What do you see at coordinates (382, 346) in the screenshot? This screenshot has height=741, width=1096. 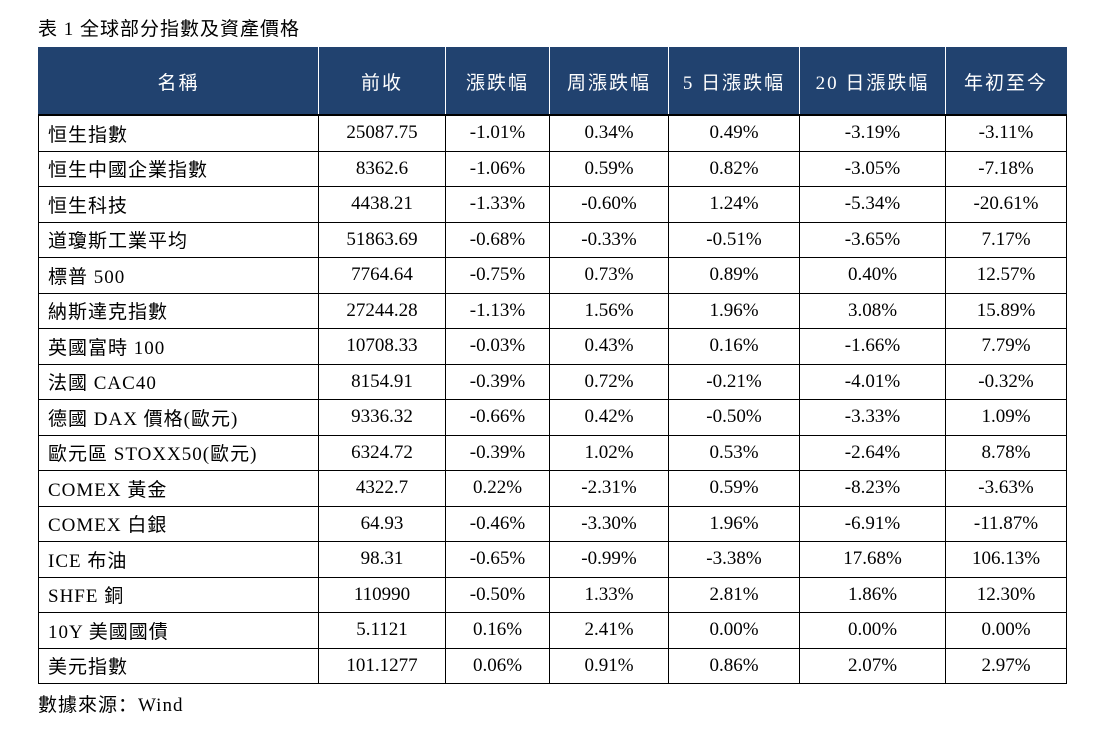 I see `cell-prev-close: 10708.33` at bounding box center [382, 346].